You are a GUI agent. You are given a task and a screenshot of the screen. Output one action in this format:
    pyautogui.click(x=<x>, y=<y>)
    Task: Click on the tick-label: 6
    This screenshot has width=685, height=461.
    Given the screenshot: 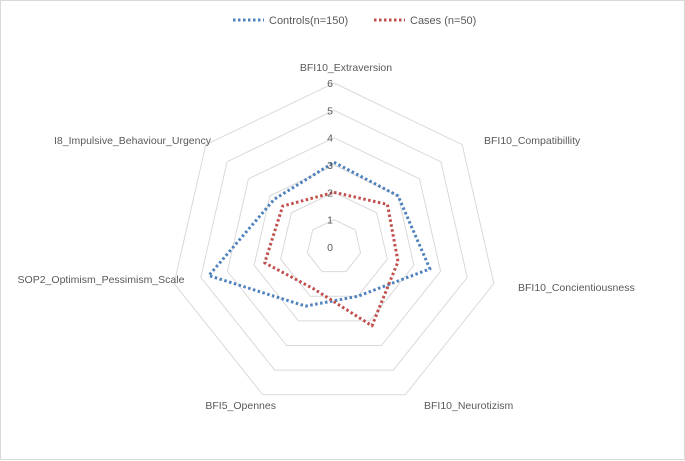 What is the action you would take?
    pyautogui.click(x=330, y=84)
    